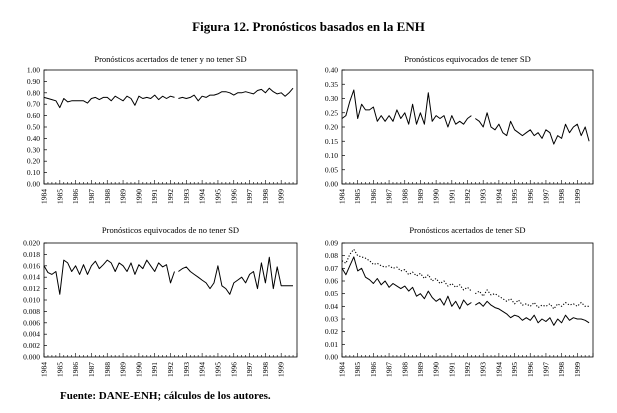 This screenshot has height=413, width=617. Describe the element at coordinates (331, 84) in the screenshot. I see `y-tick-label: 0.35` at that location.